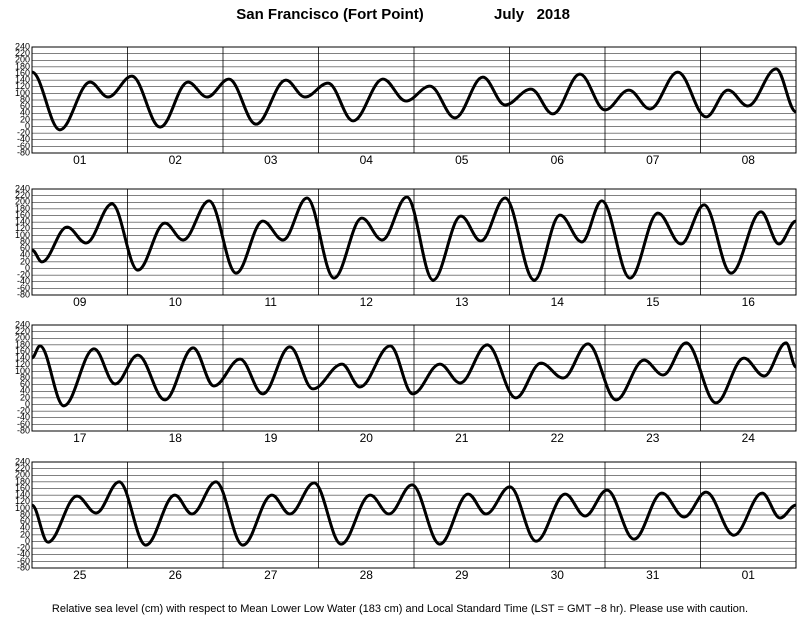 Image resolution: width=800 pixels, height=618 pixels. What do you see at coordinates (176, 575) in the screenshot?
I see `day-label: 26` at bounding box center [176, 575].